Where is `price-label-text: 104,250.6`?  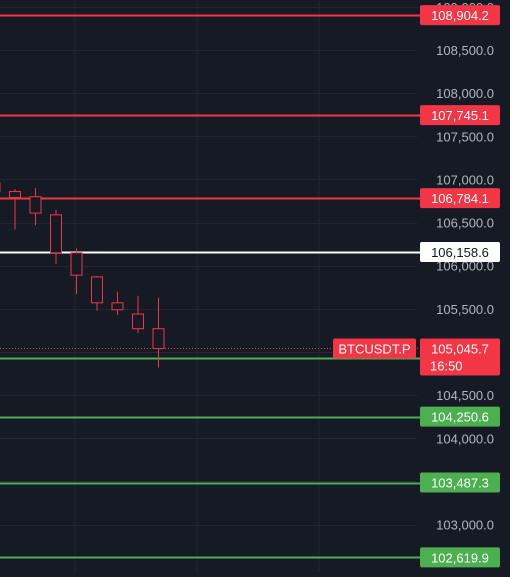 price-label-text: 104,250.6 is located at coordinates (460, 417).